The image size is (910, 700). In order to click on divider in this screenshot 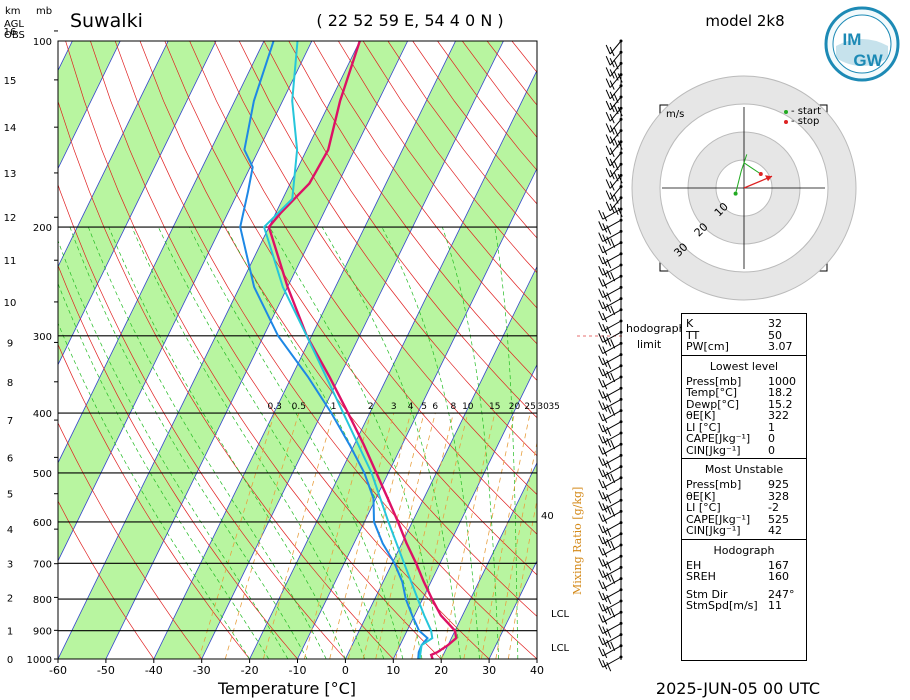, I will do `click(744, 539)`.